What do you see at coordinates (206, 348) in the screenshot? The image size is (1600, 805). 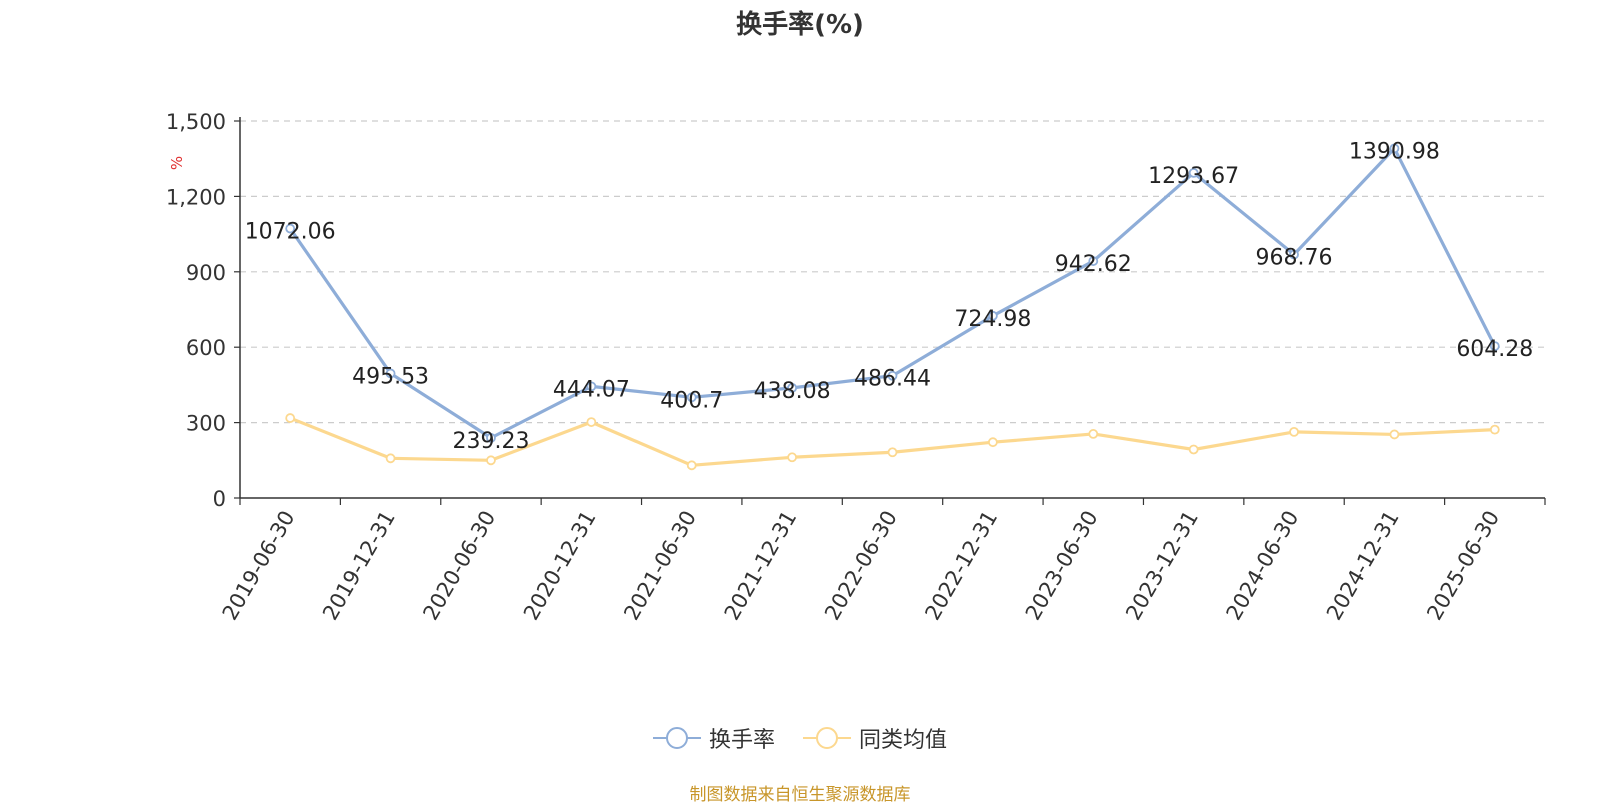 I see `y-tick-label: 600` at bounding box center [206, 348].